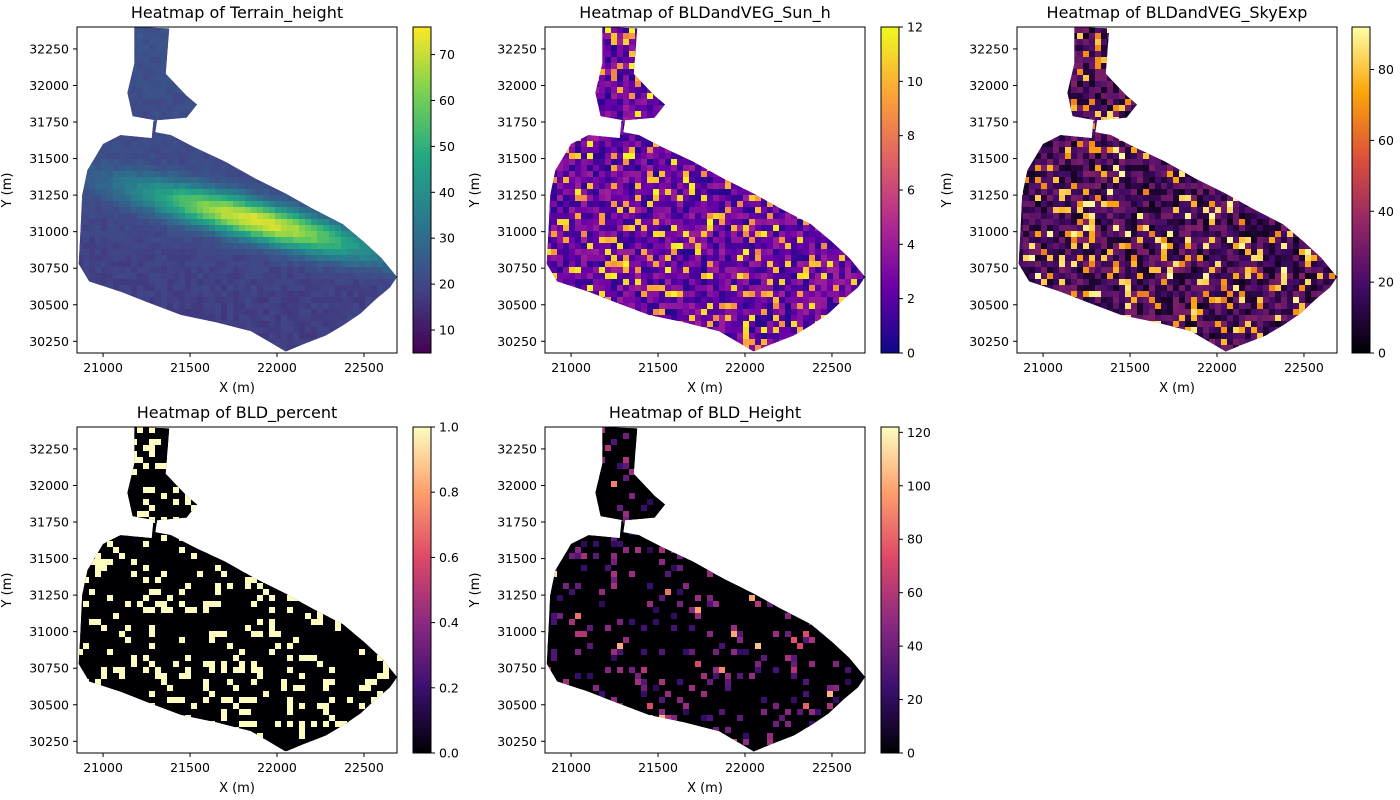  Describe the element at coordinates (919, 432) in the screenshot. I see `colorbar-tick-label: 120` at that location.